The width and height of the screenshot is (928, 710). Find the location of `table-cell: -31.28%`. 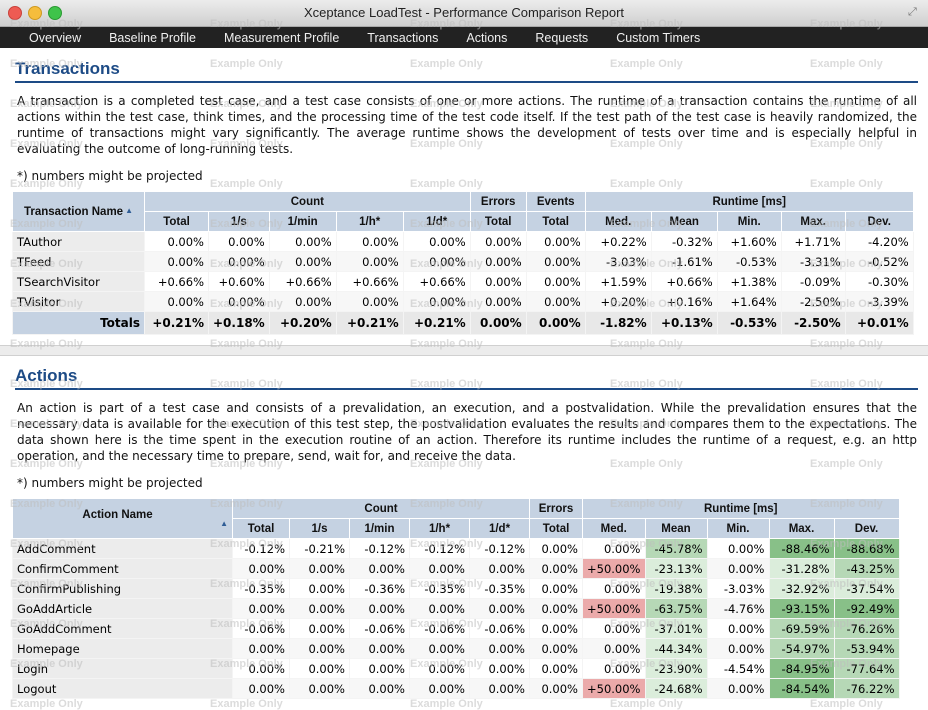

table-cell: -31.28% is located at coordinates (801, 568).